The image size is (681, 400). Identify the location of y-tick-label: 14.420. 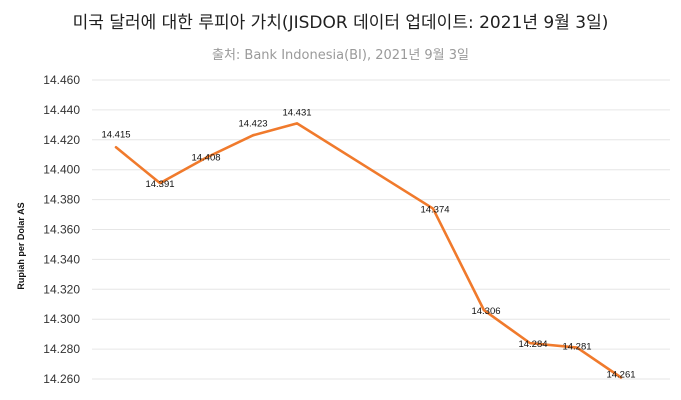
(61, 140).